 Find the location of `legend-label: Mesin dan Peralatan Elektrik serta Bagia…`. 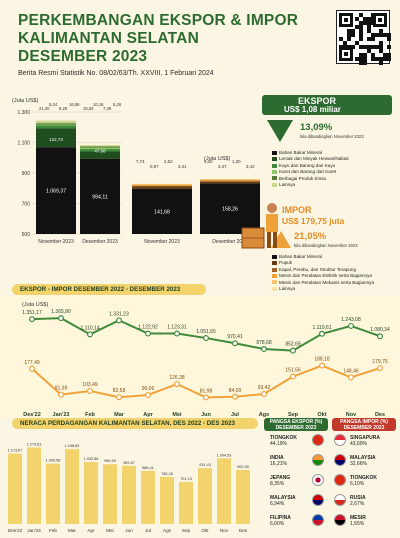

legend-label: Mesin dan Peralatan Elektrik serta Bagia… is located at coordinates (325, 276).